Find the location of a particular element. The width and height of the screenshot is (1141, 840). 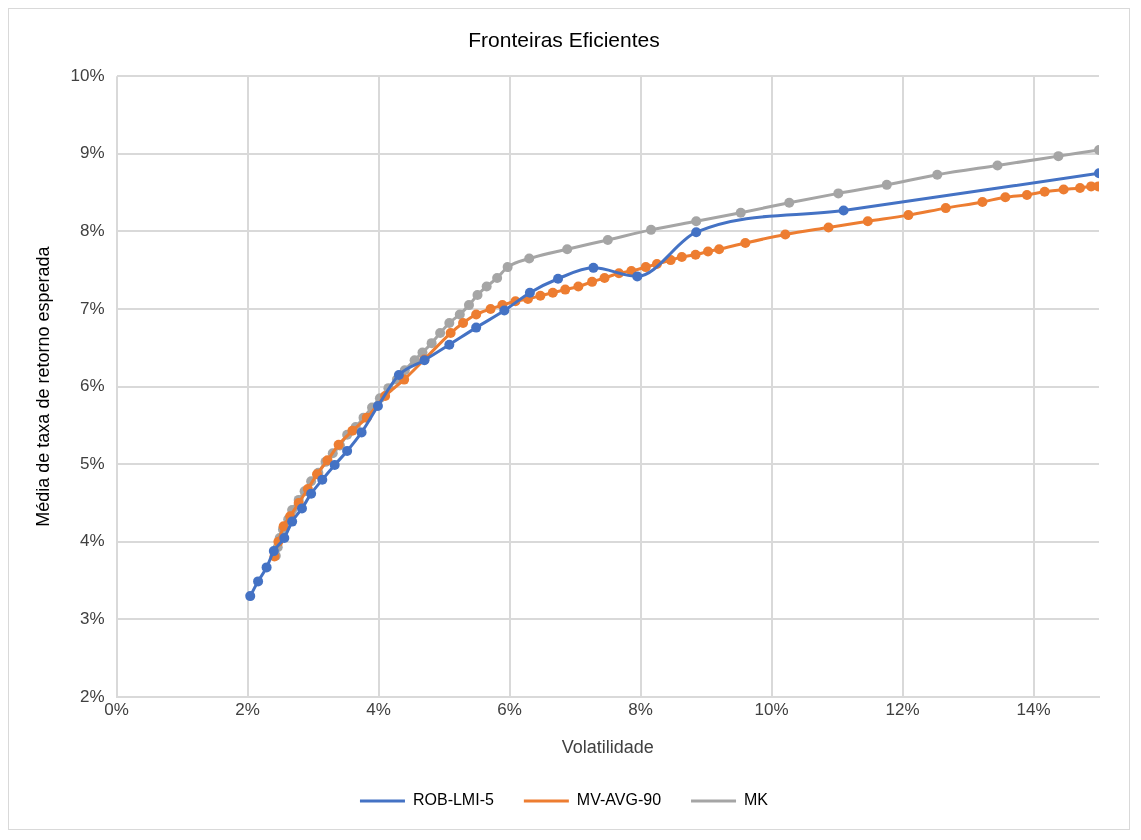

y-tick-label: 2% is located at coordinates (92, 696).